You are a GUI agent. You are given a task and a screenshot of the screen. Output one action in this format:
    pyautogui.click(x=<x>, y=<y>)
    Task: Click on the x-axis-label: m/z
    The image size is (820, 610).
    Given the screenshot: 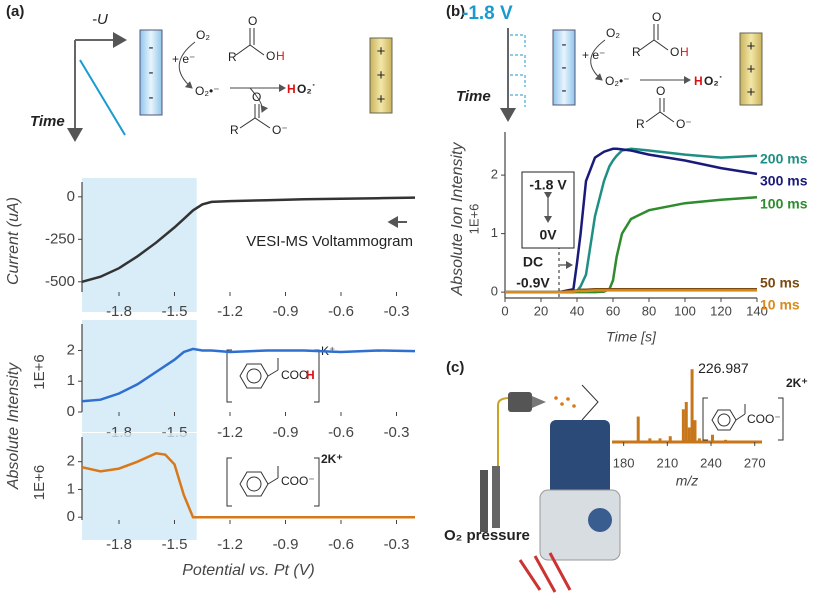 What is the action you would take?
    pyautogui.click(x=687, y=481)
    